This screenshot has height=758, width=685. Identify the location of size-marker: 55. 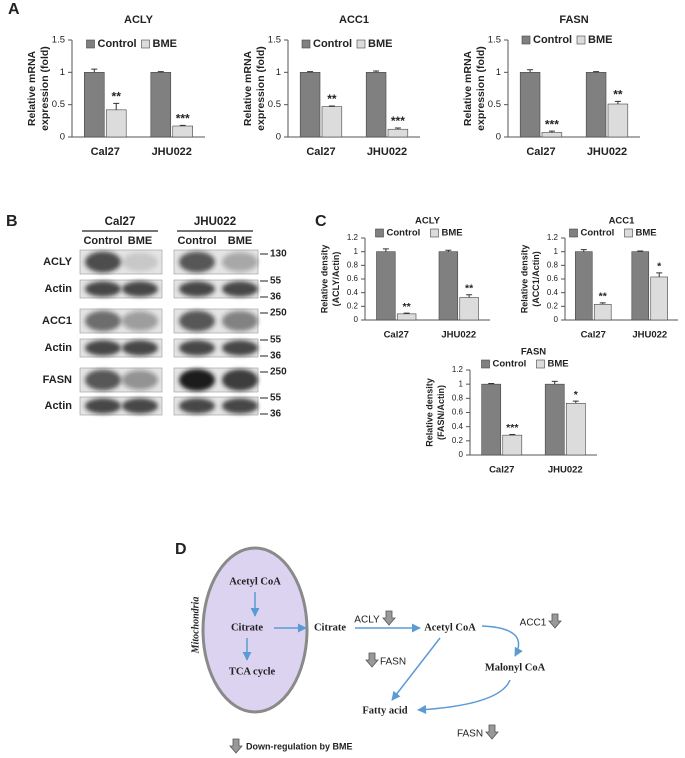
(276, 340).